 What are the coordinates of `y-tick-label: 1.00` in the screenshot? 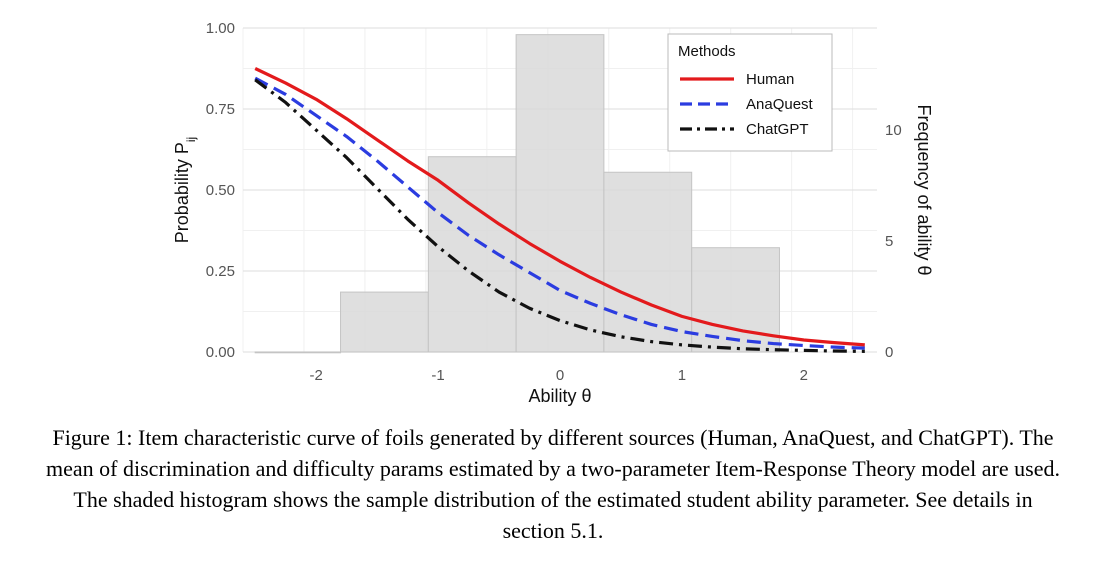 It's located at (220, 28).